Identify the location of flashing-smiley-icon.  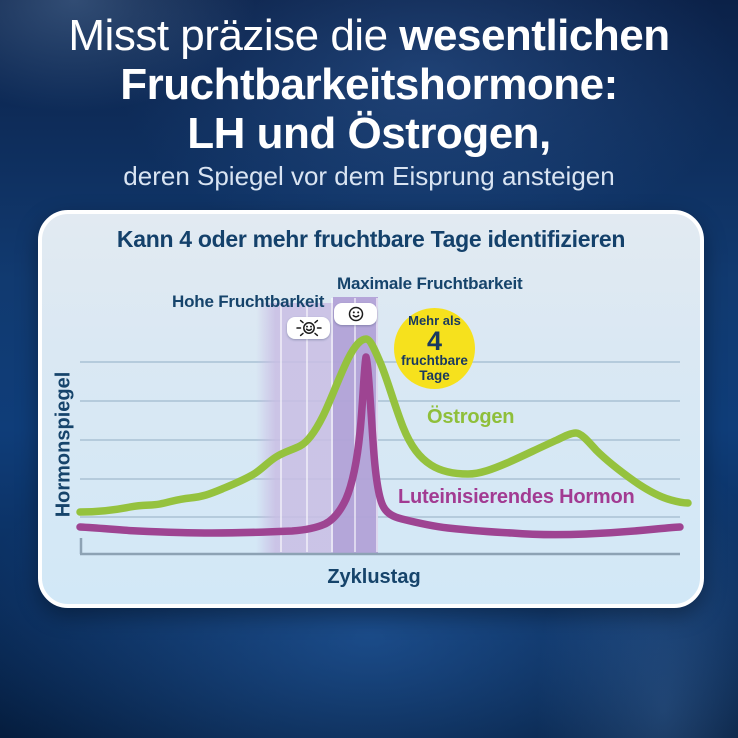
(308, 328).